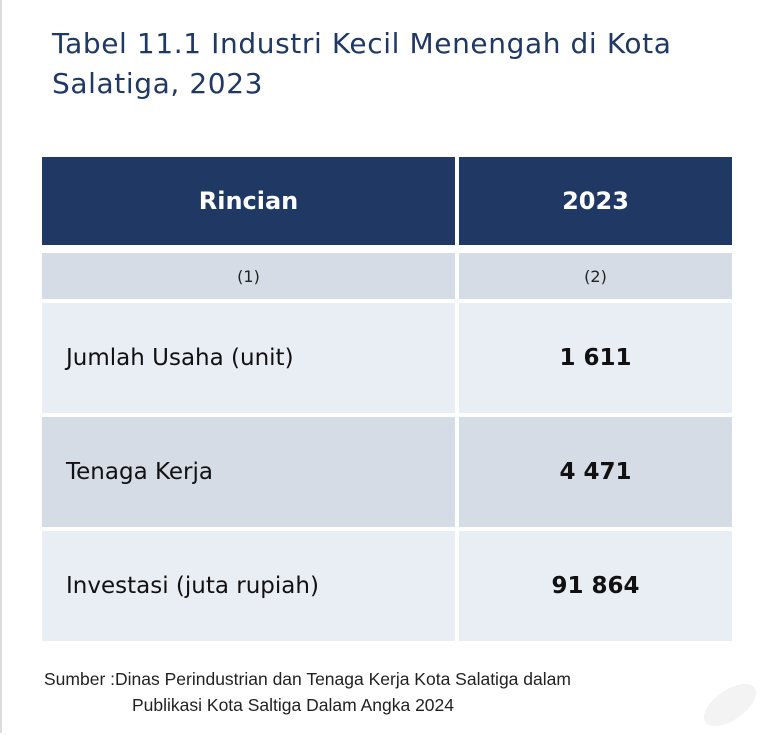 This screenshot has height=735, width=768. What do you see at coordinates (595, 276) in the screenshot?
I see `column-number-2: (2)` at bounding box center [595, 276].